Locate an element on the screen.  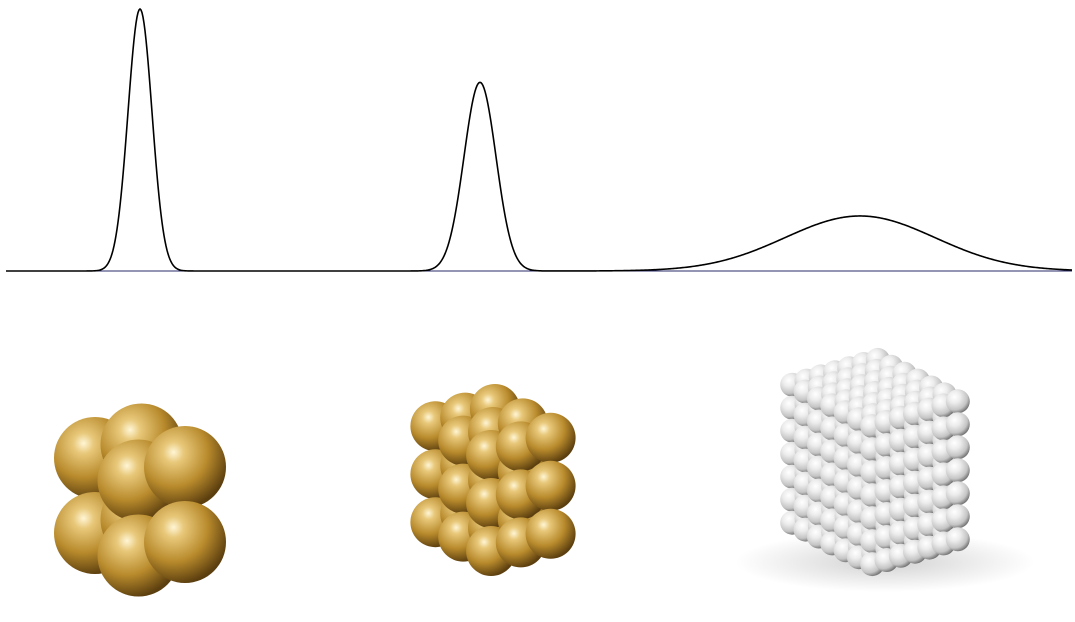
large-silver-cluster is located at coordinates (885, 469).